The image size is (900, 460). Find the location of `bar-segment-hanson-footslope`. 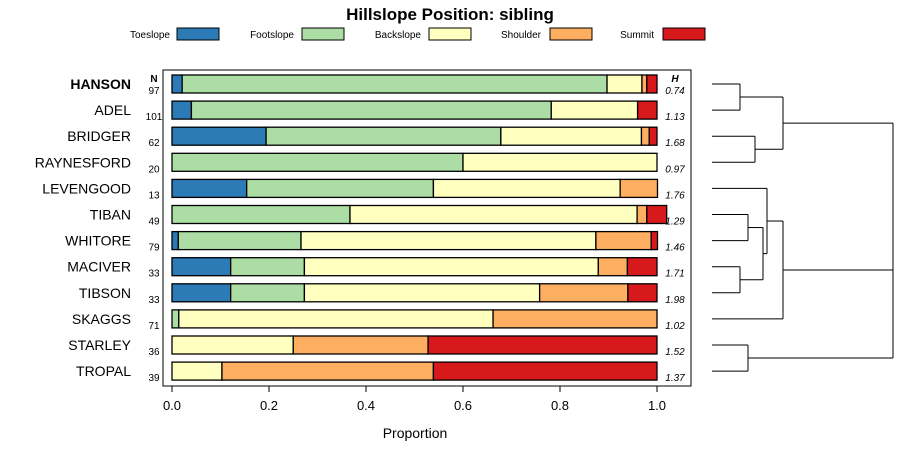

bar-segment-hanson-footslope is located at coordinates (394, 84).